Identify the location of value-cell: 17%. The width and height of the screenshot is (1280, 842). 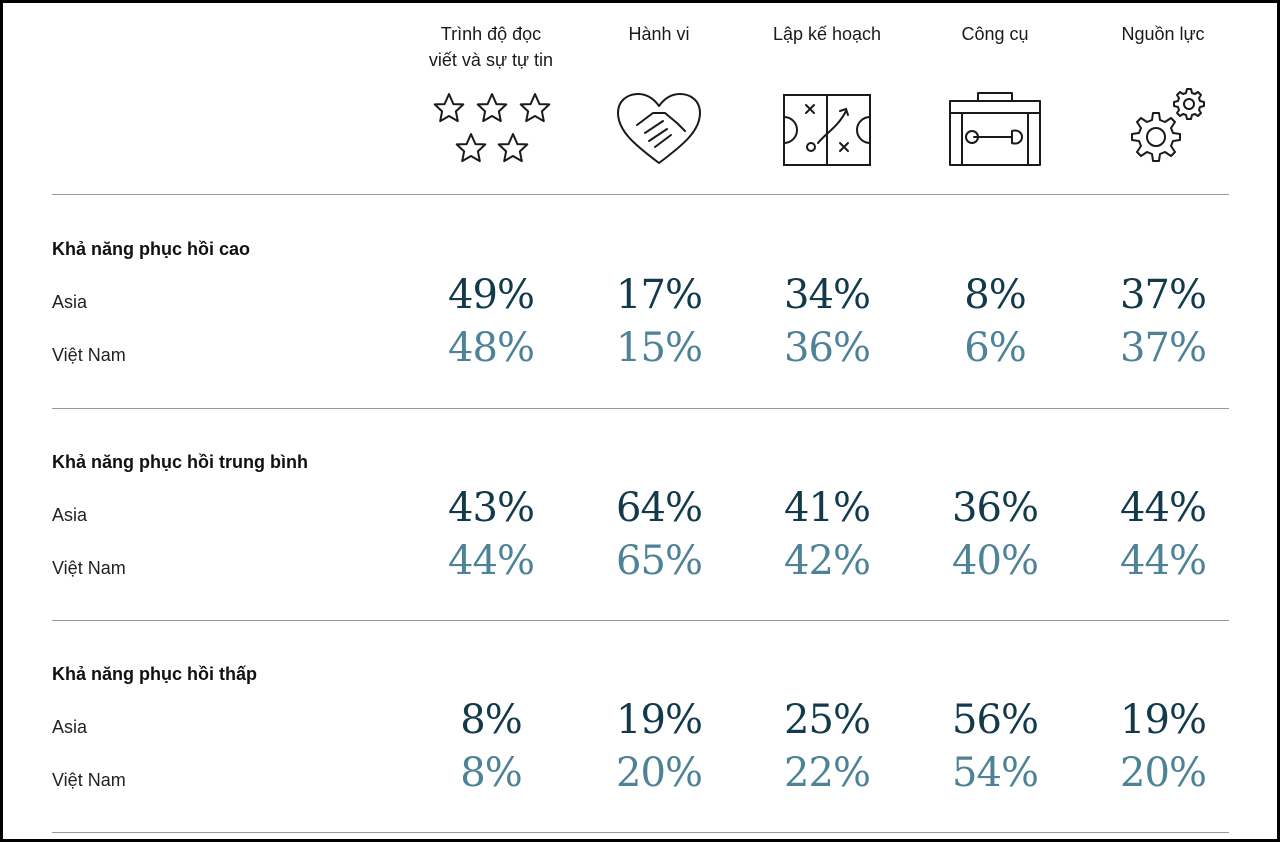
(659, 295).